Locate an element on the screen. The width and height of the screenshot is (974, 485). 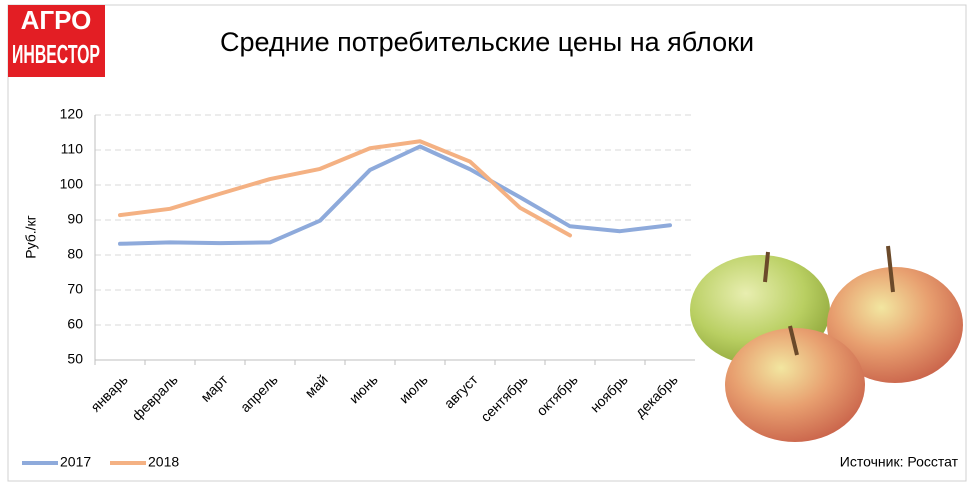
y-tick-label: 100 is located at coordinates (72, 184).